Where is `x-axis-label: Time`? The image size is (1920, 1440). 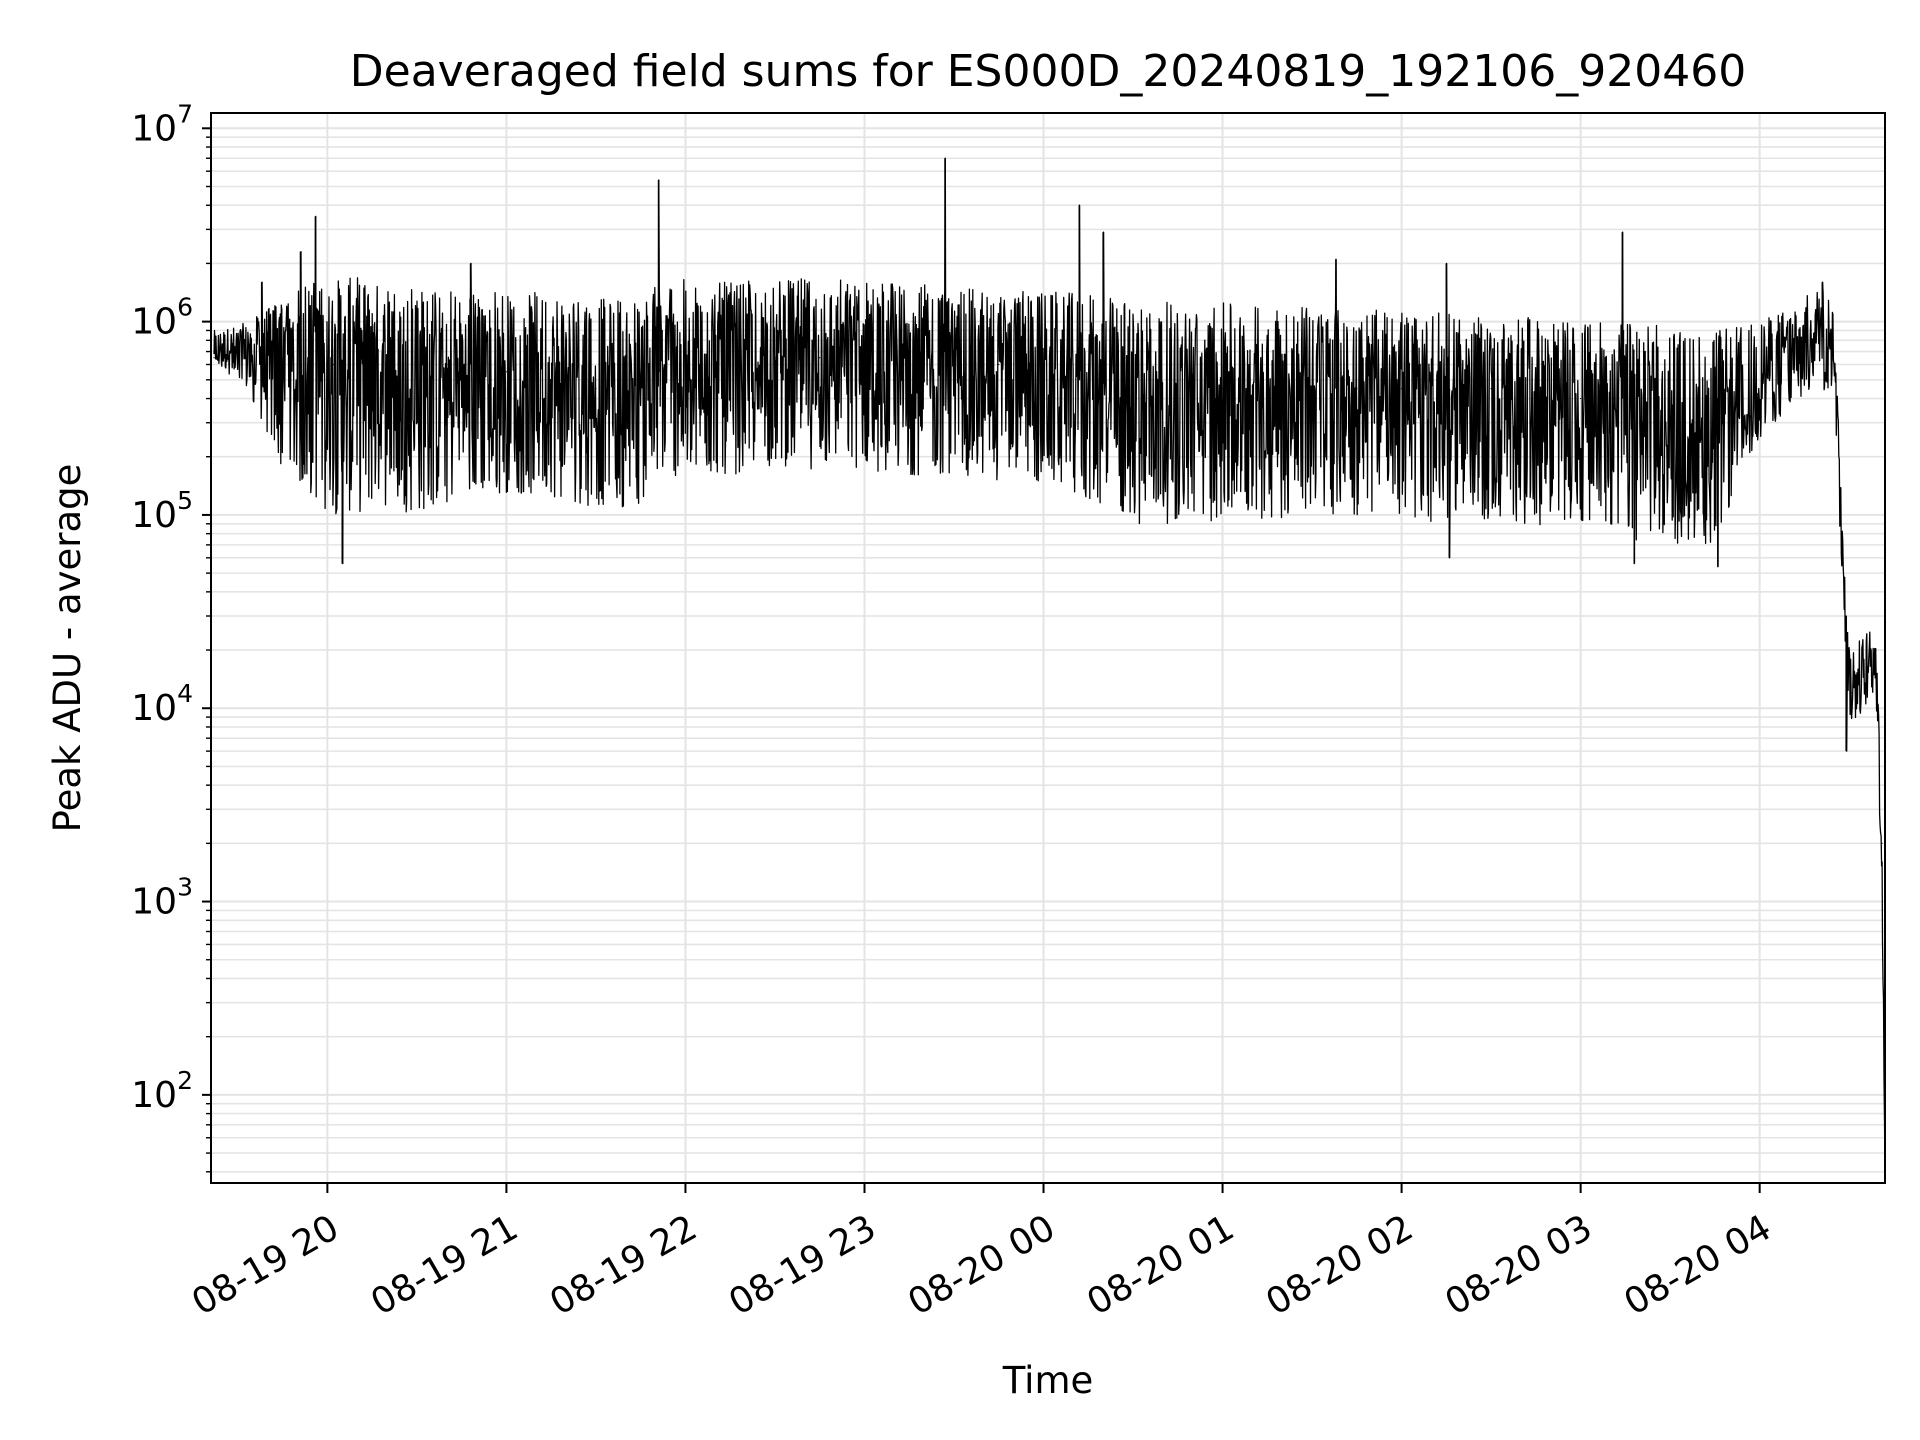
x-axis-label: Time is located at coordinates (1048, 1380).